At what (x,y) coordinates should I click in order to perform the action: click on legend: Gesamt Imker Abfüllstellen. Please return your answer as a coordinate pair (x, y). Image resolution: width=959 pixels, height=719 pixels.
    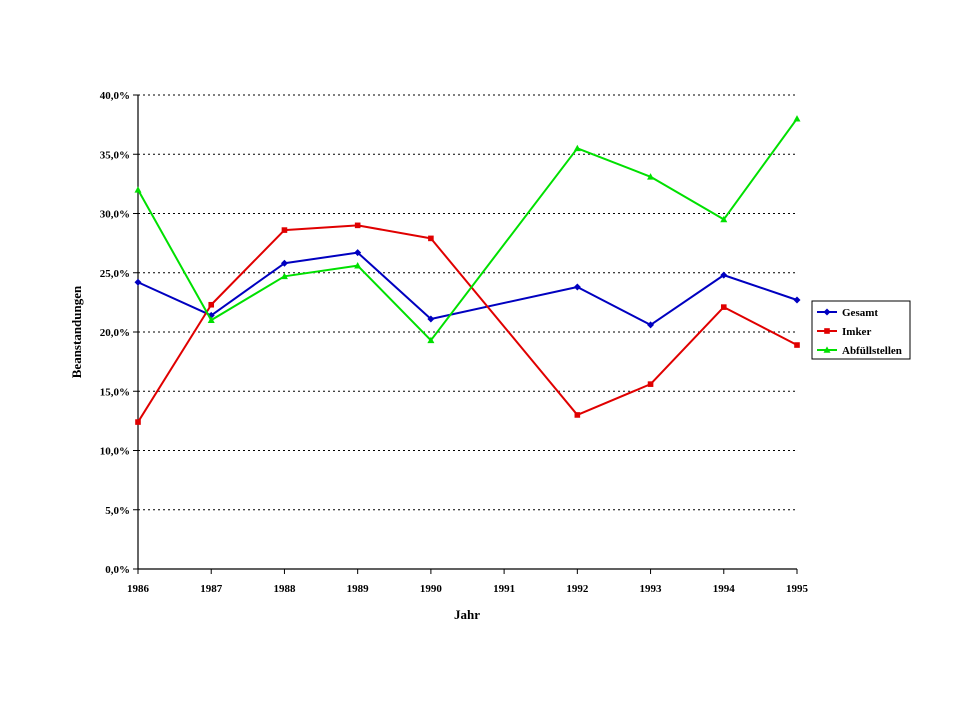
    Looking at the image, I should click on (861, 330).